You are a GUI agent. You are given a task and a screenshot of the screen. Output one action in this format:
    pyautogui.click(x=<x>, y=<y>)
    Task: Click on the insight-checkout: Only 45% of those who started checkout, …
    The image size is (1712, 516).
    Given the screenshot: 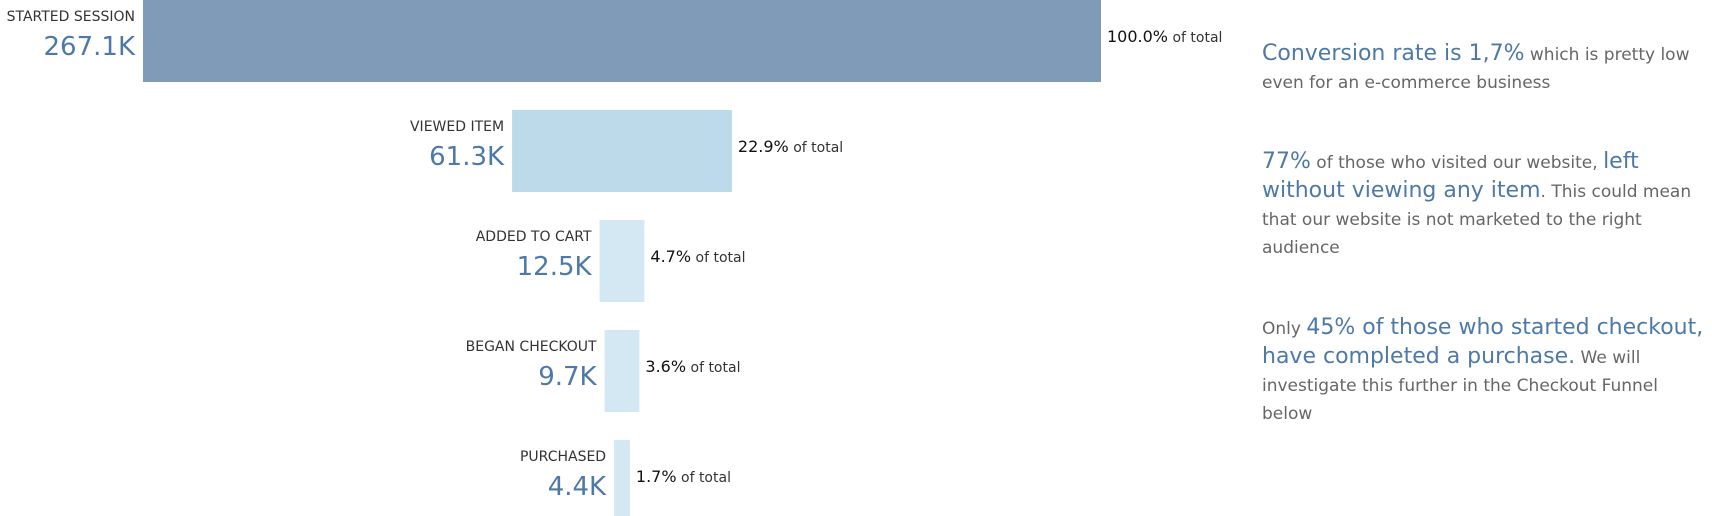 What is the action you would take?
    pyautogui.click(x=1486, y=371)
    